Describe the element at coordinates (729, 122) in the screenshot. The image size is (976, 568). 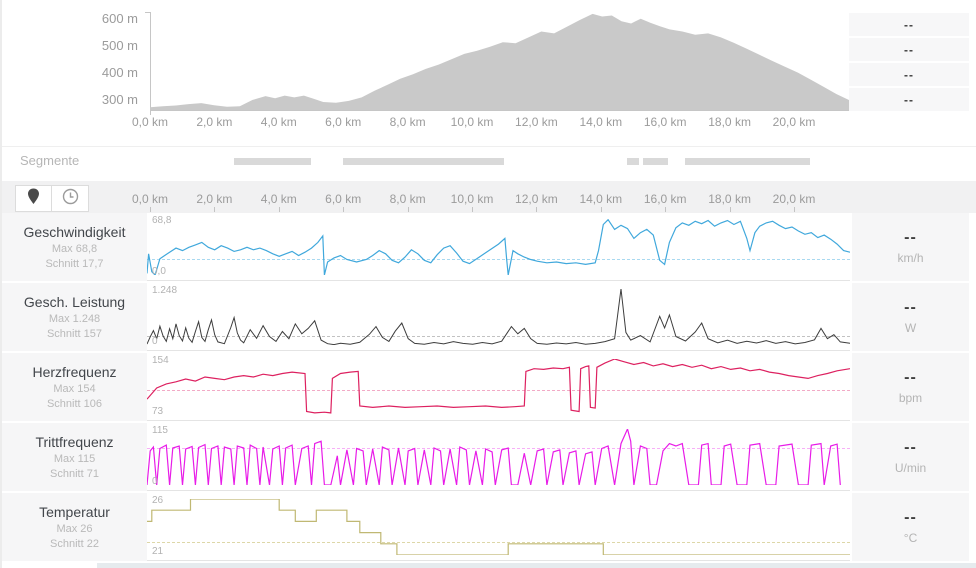
I see `x-axis-tick-label: 18,0 km` at that location.